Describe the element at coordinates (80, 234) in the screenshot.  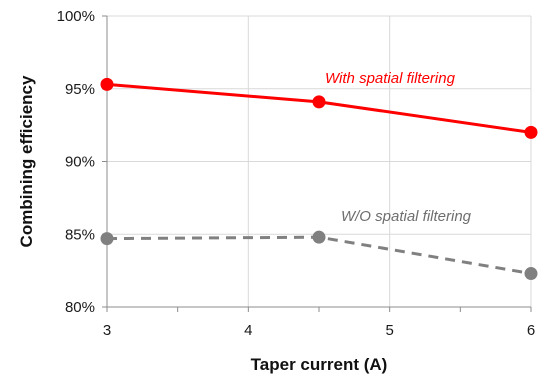
I see `y-tick-label: 85%` at that location.